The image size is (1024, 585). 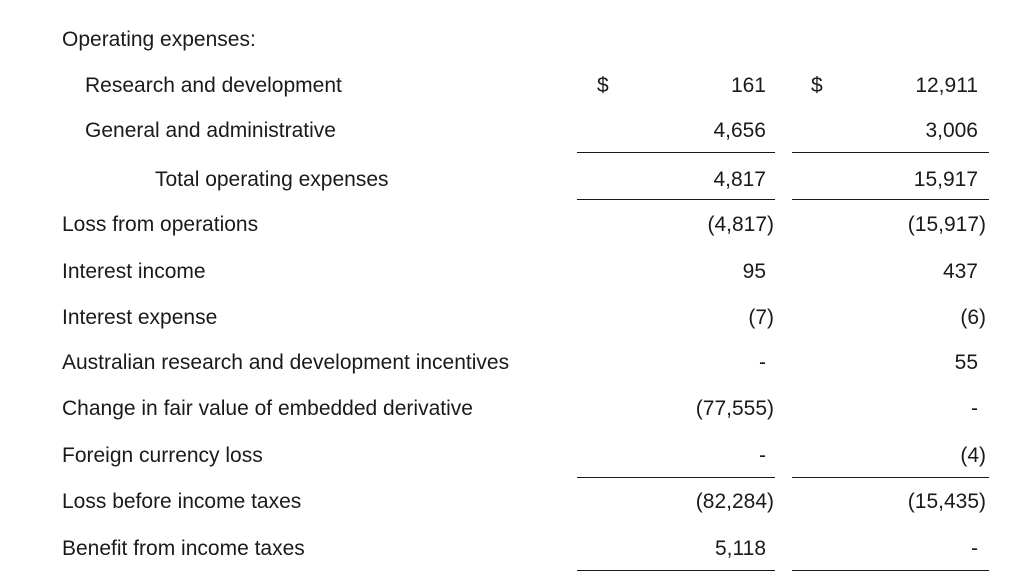 I want to click on table-row: Benefit from income taxes 5,118 -, so click(x=512, y=549).